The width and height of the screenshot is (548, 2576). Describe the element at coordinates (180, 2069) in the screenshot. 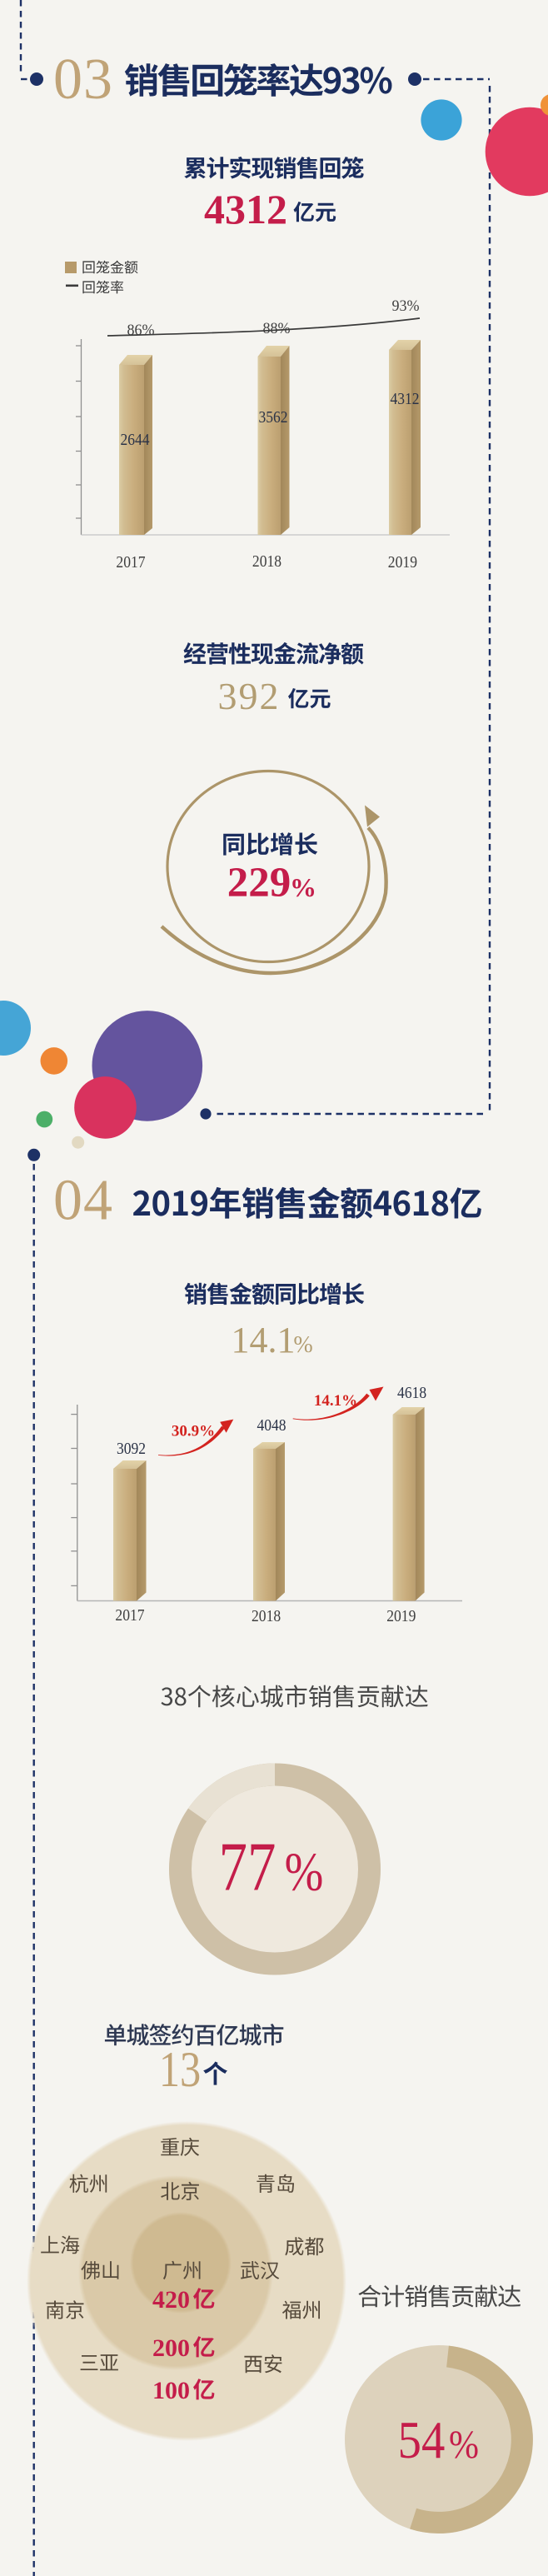

I see `svg-text: 13` at that location.